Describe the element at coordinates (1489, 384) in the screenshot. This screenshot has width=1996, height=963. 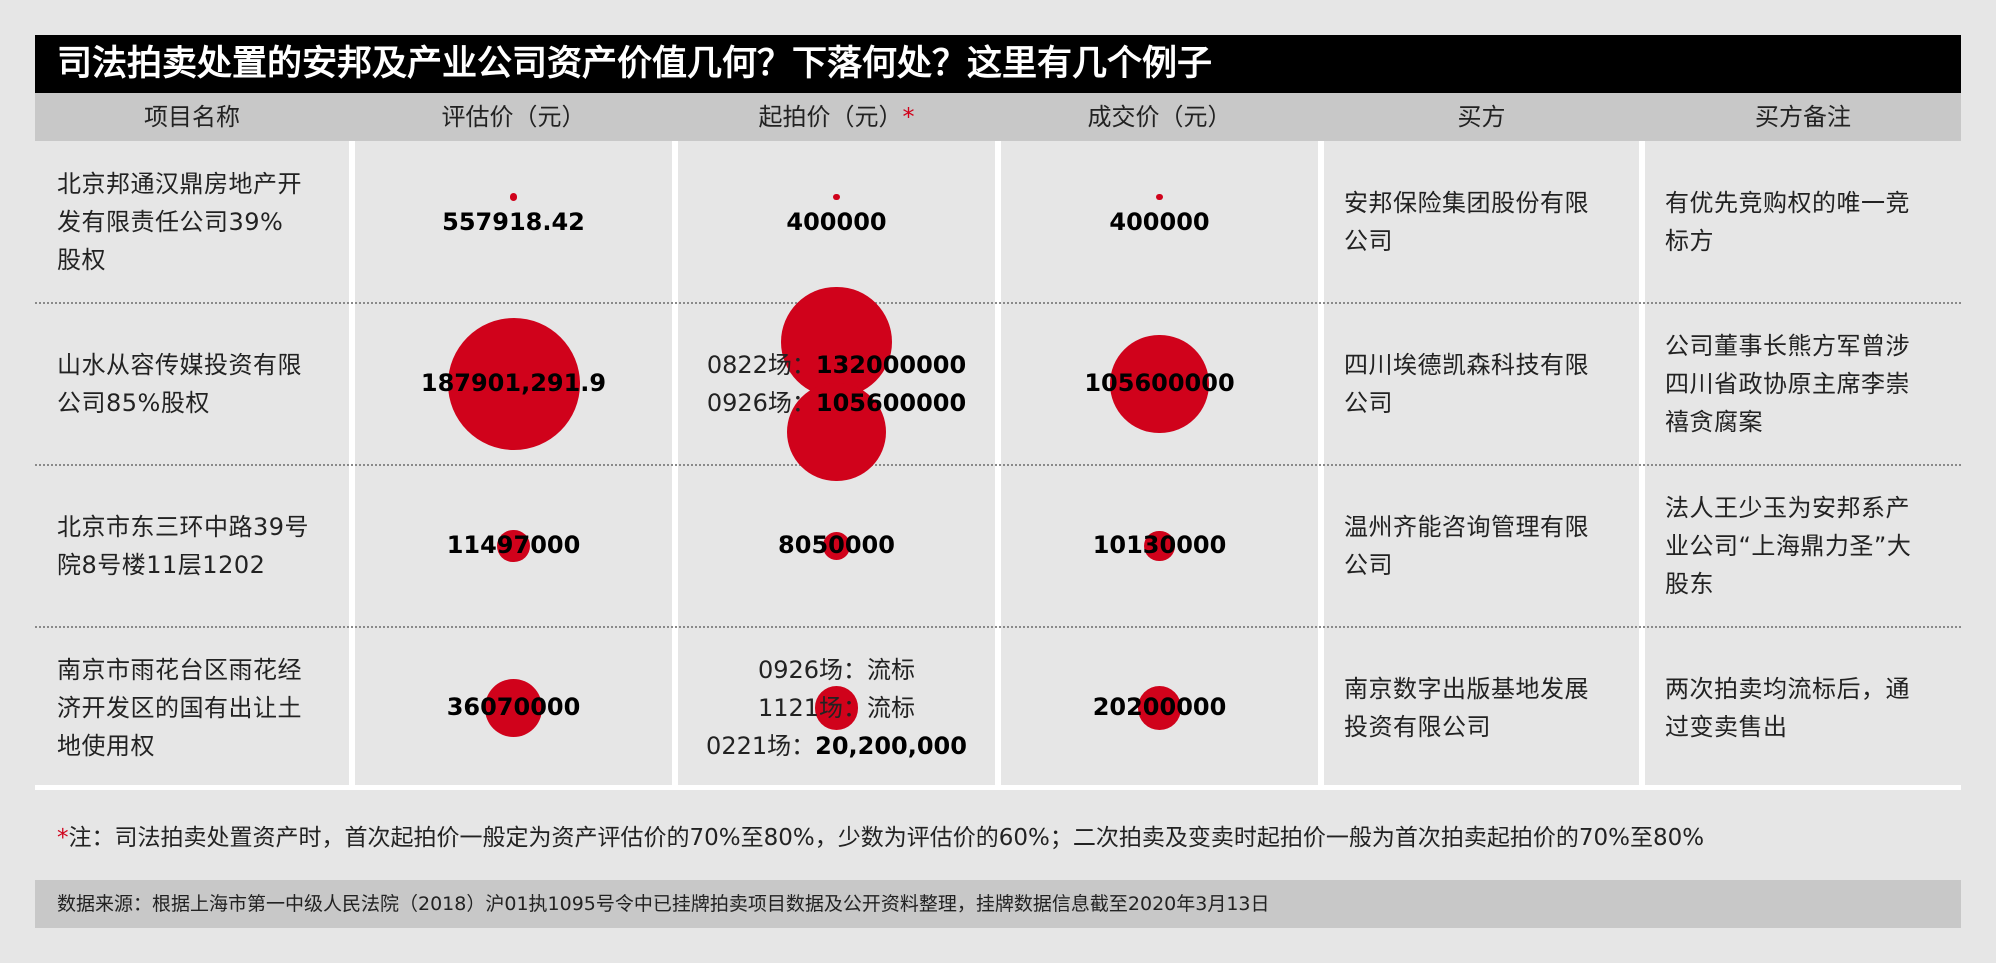
I see `buyer-name: 四川埃德凯森科技有限 公司` at that location.